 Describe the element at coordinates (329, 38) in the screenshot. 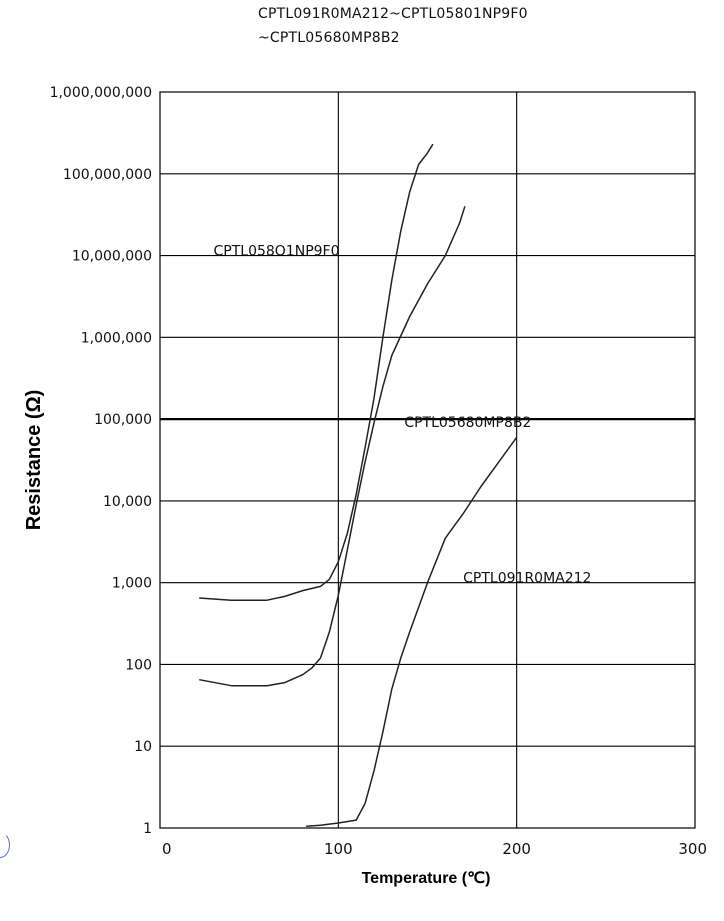

I see `chart-title-line-2: ~CPTL05680MP8B2` at that location.